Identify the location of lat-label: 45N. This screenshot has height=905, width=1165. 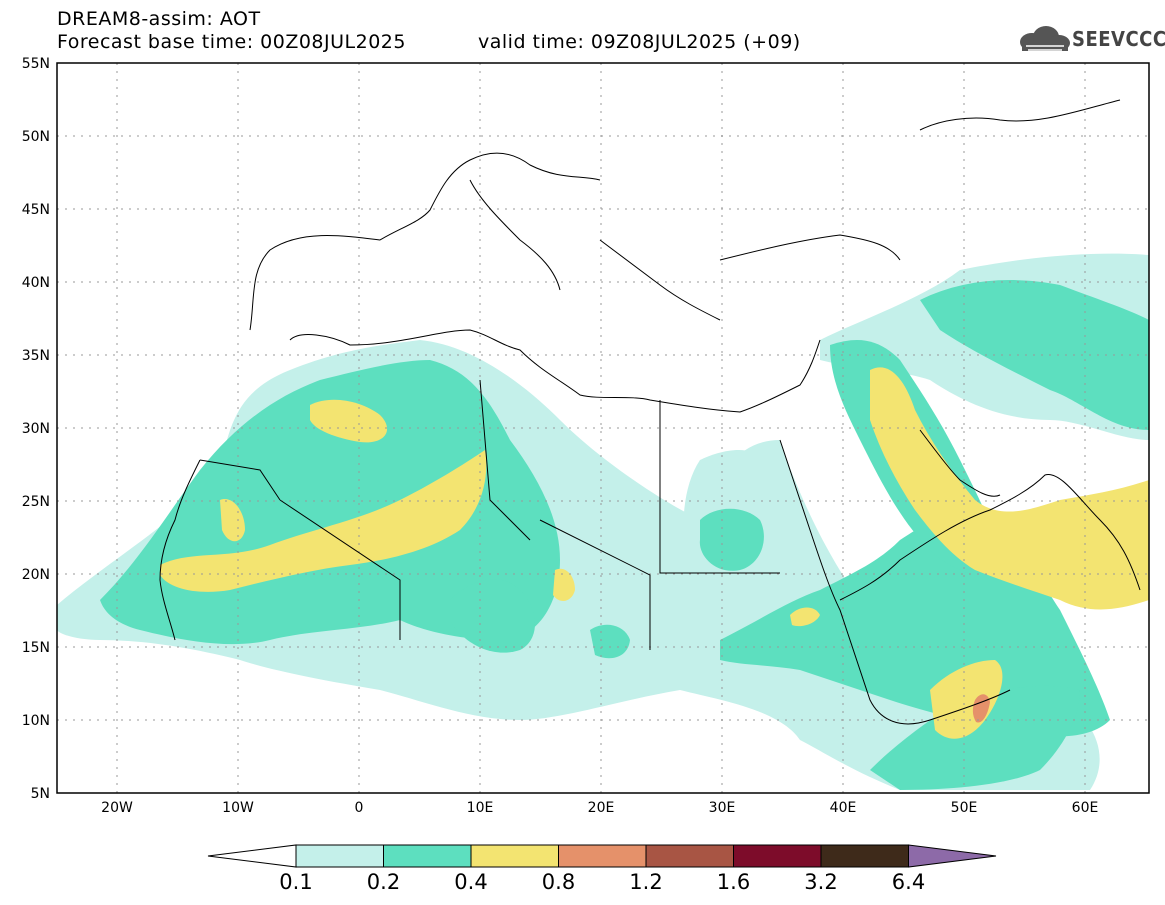
(36, 210).